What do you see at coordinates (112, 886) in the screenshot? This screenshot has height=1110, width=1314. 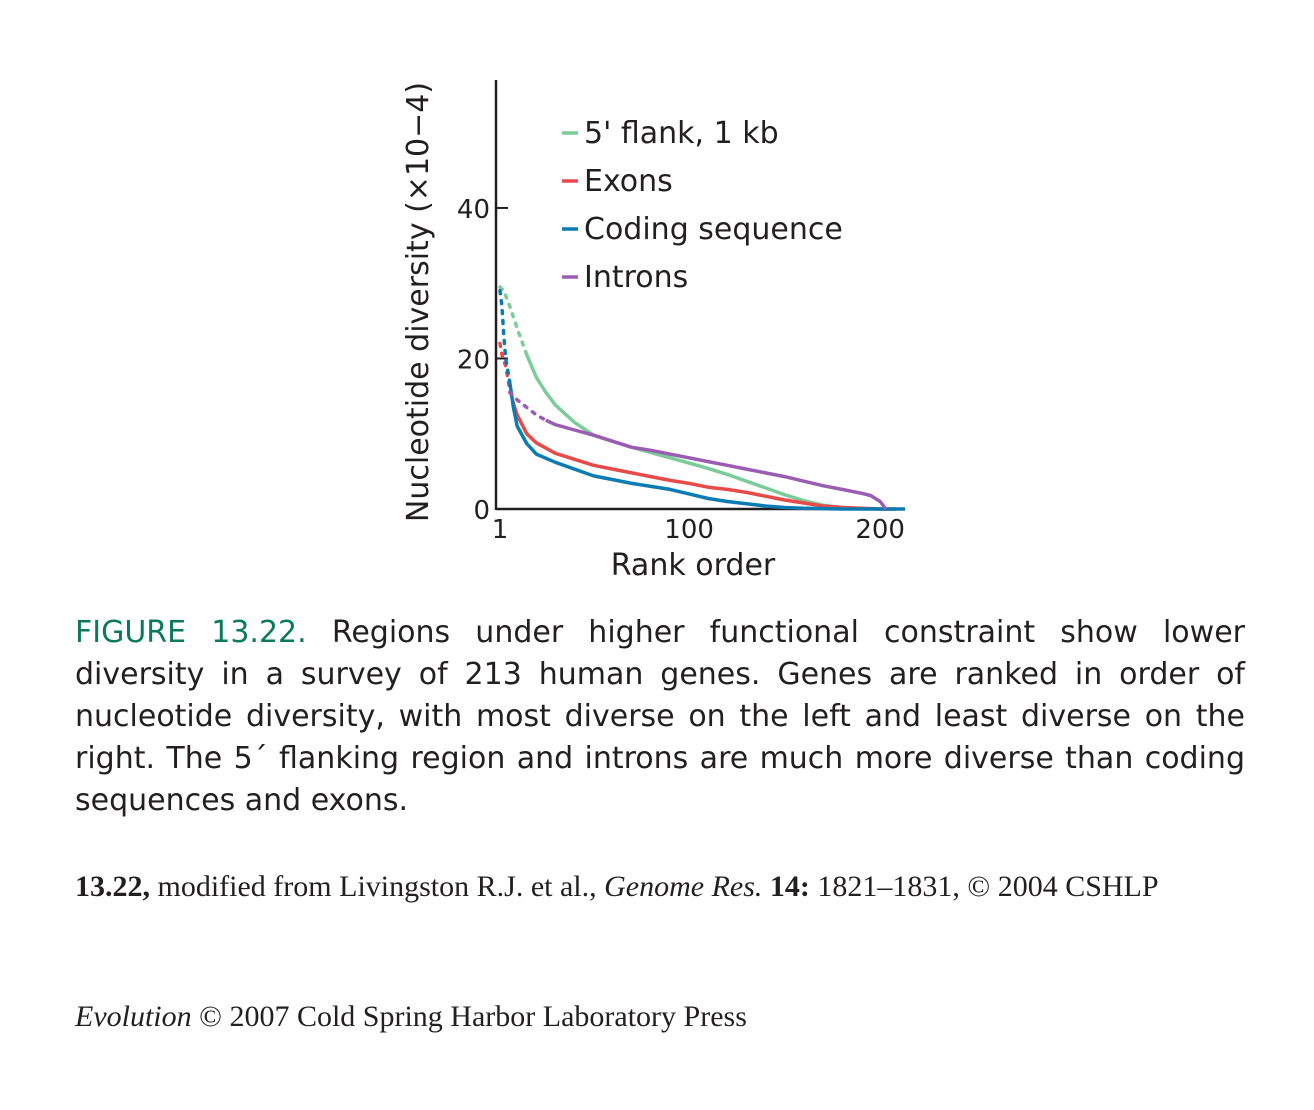 I see `credit-figure-number: 13.22,` at bounding box center [112, 886].